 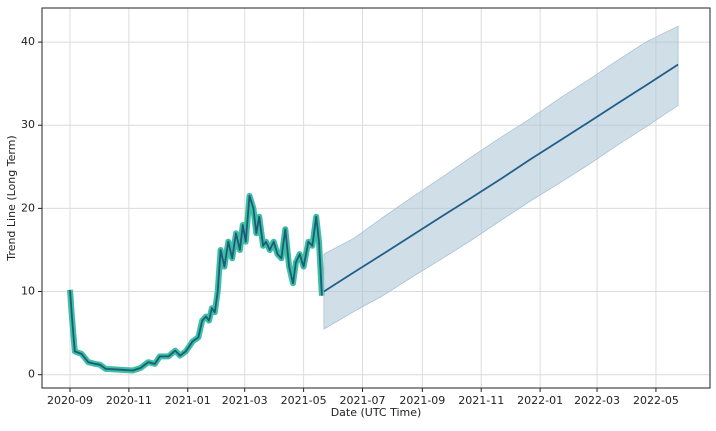 I want to click on x-axis-label: Date (UTC Time), so click(x=376, y=412).